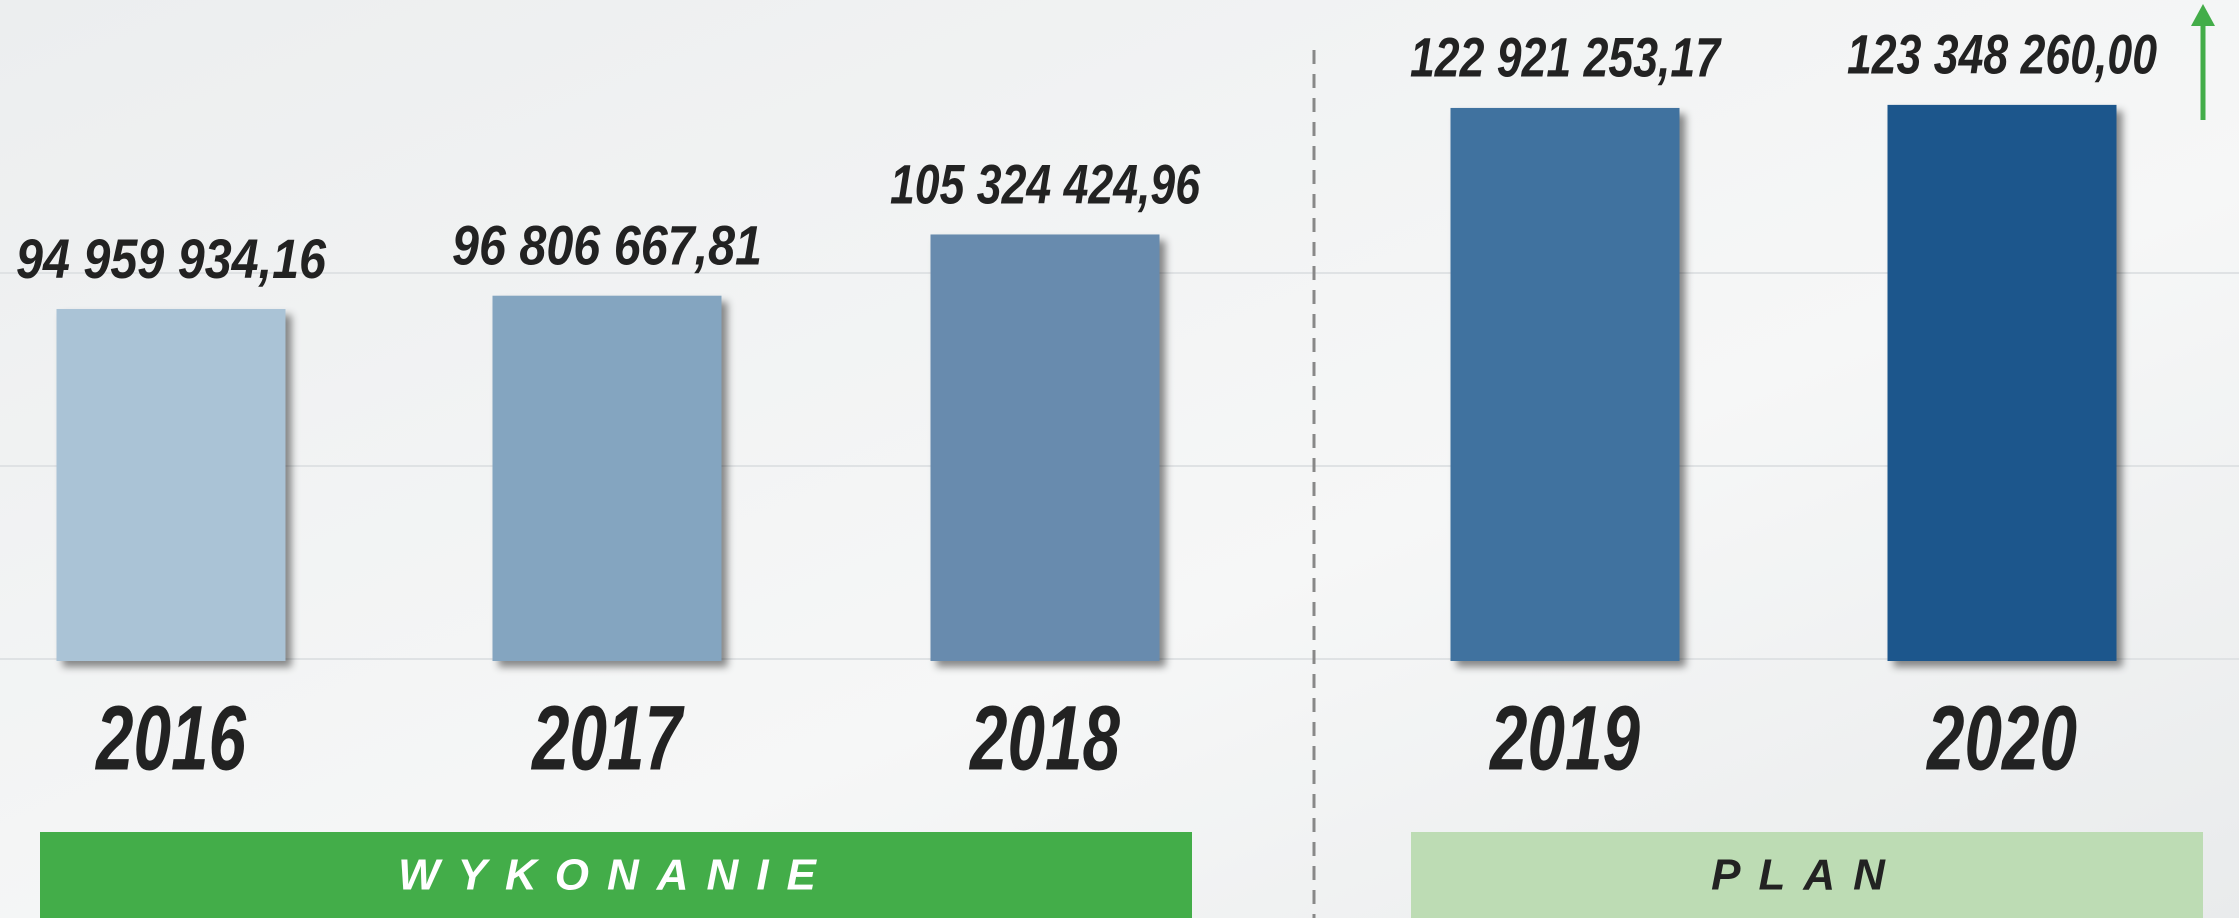 This screenshot has height=918, width=2239. I want to click on x-tick-label: 2019, so click(1564, 738).